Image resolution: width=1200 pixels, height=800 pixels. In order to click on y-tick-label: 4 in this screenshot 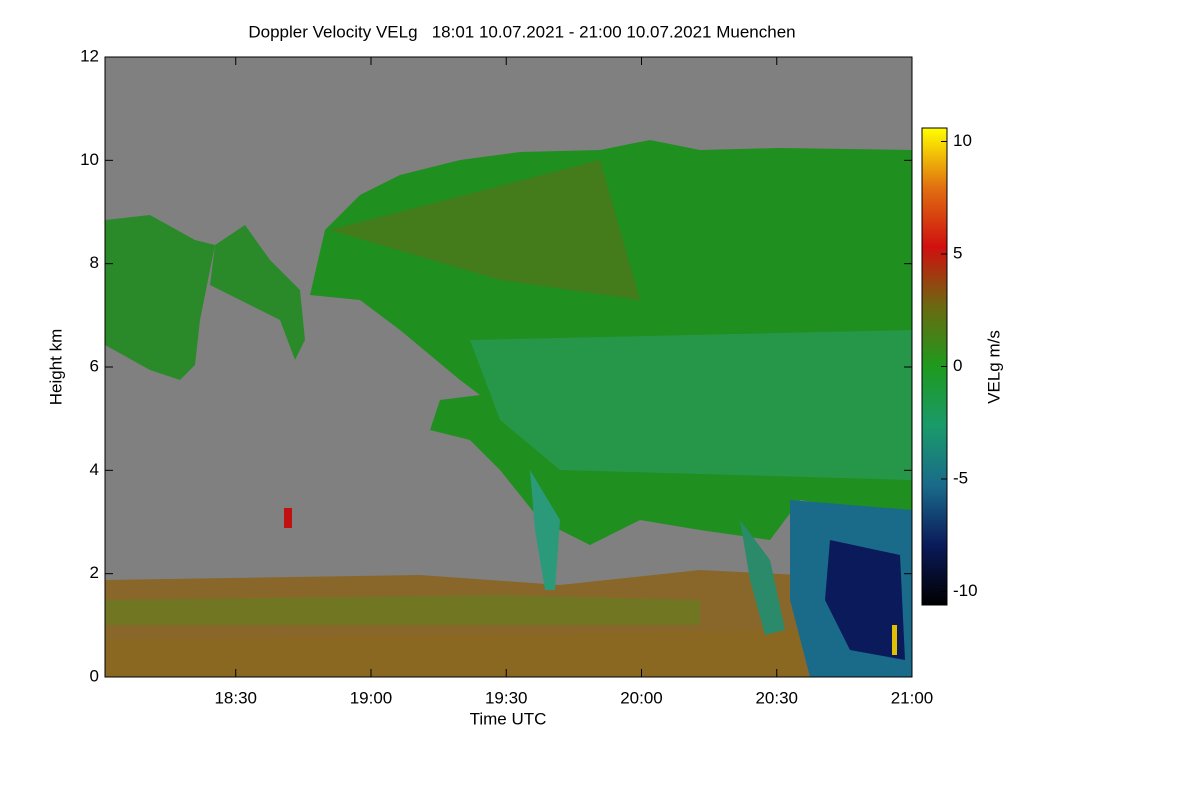, I will do `click(94, 469)`.